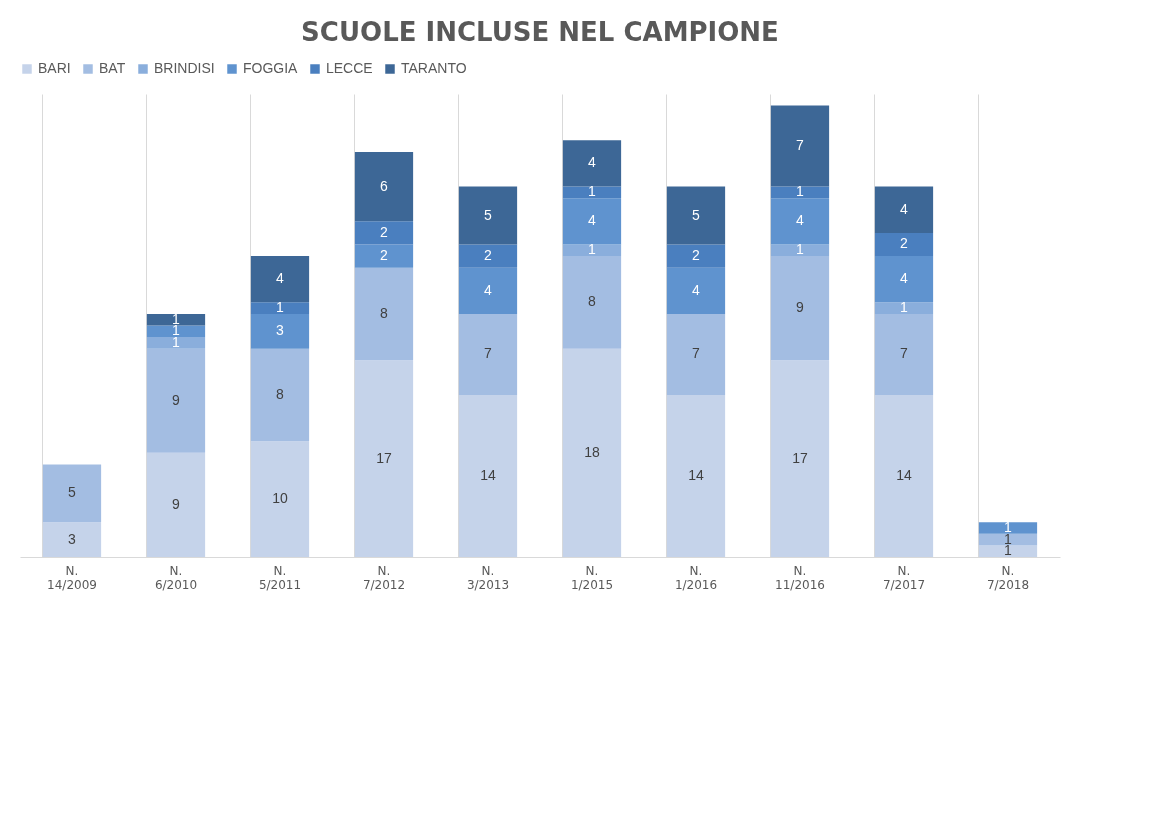 The width and height of the screenshot is (1166, 820). Describe the element at coordinates (72, 577) in the screenshot. I see `x-tick-label: N. 14/2009` at that location.